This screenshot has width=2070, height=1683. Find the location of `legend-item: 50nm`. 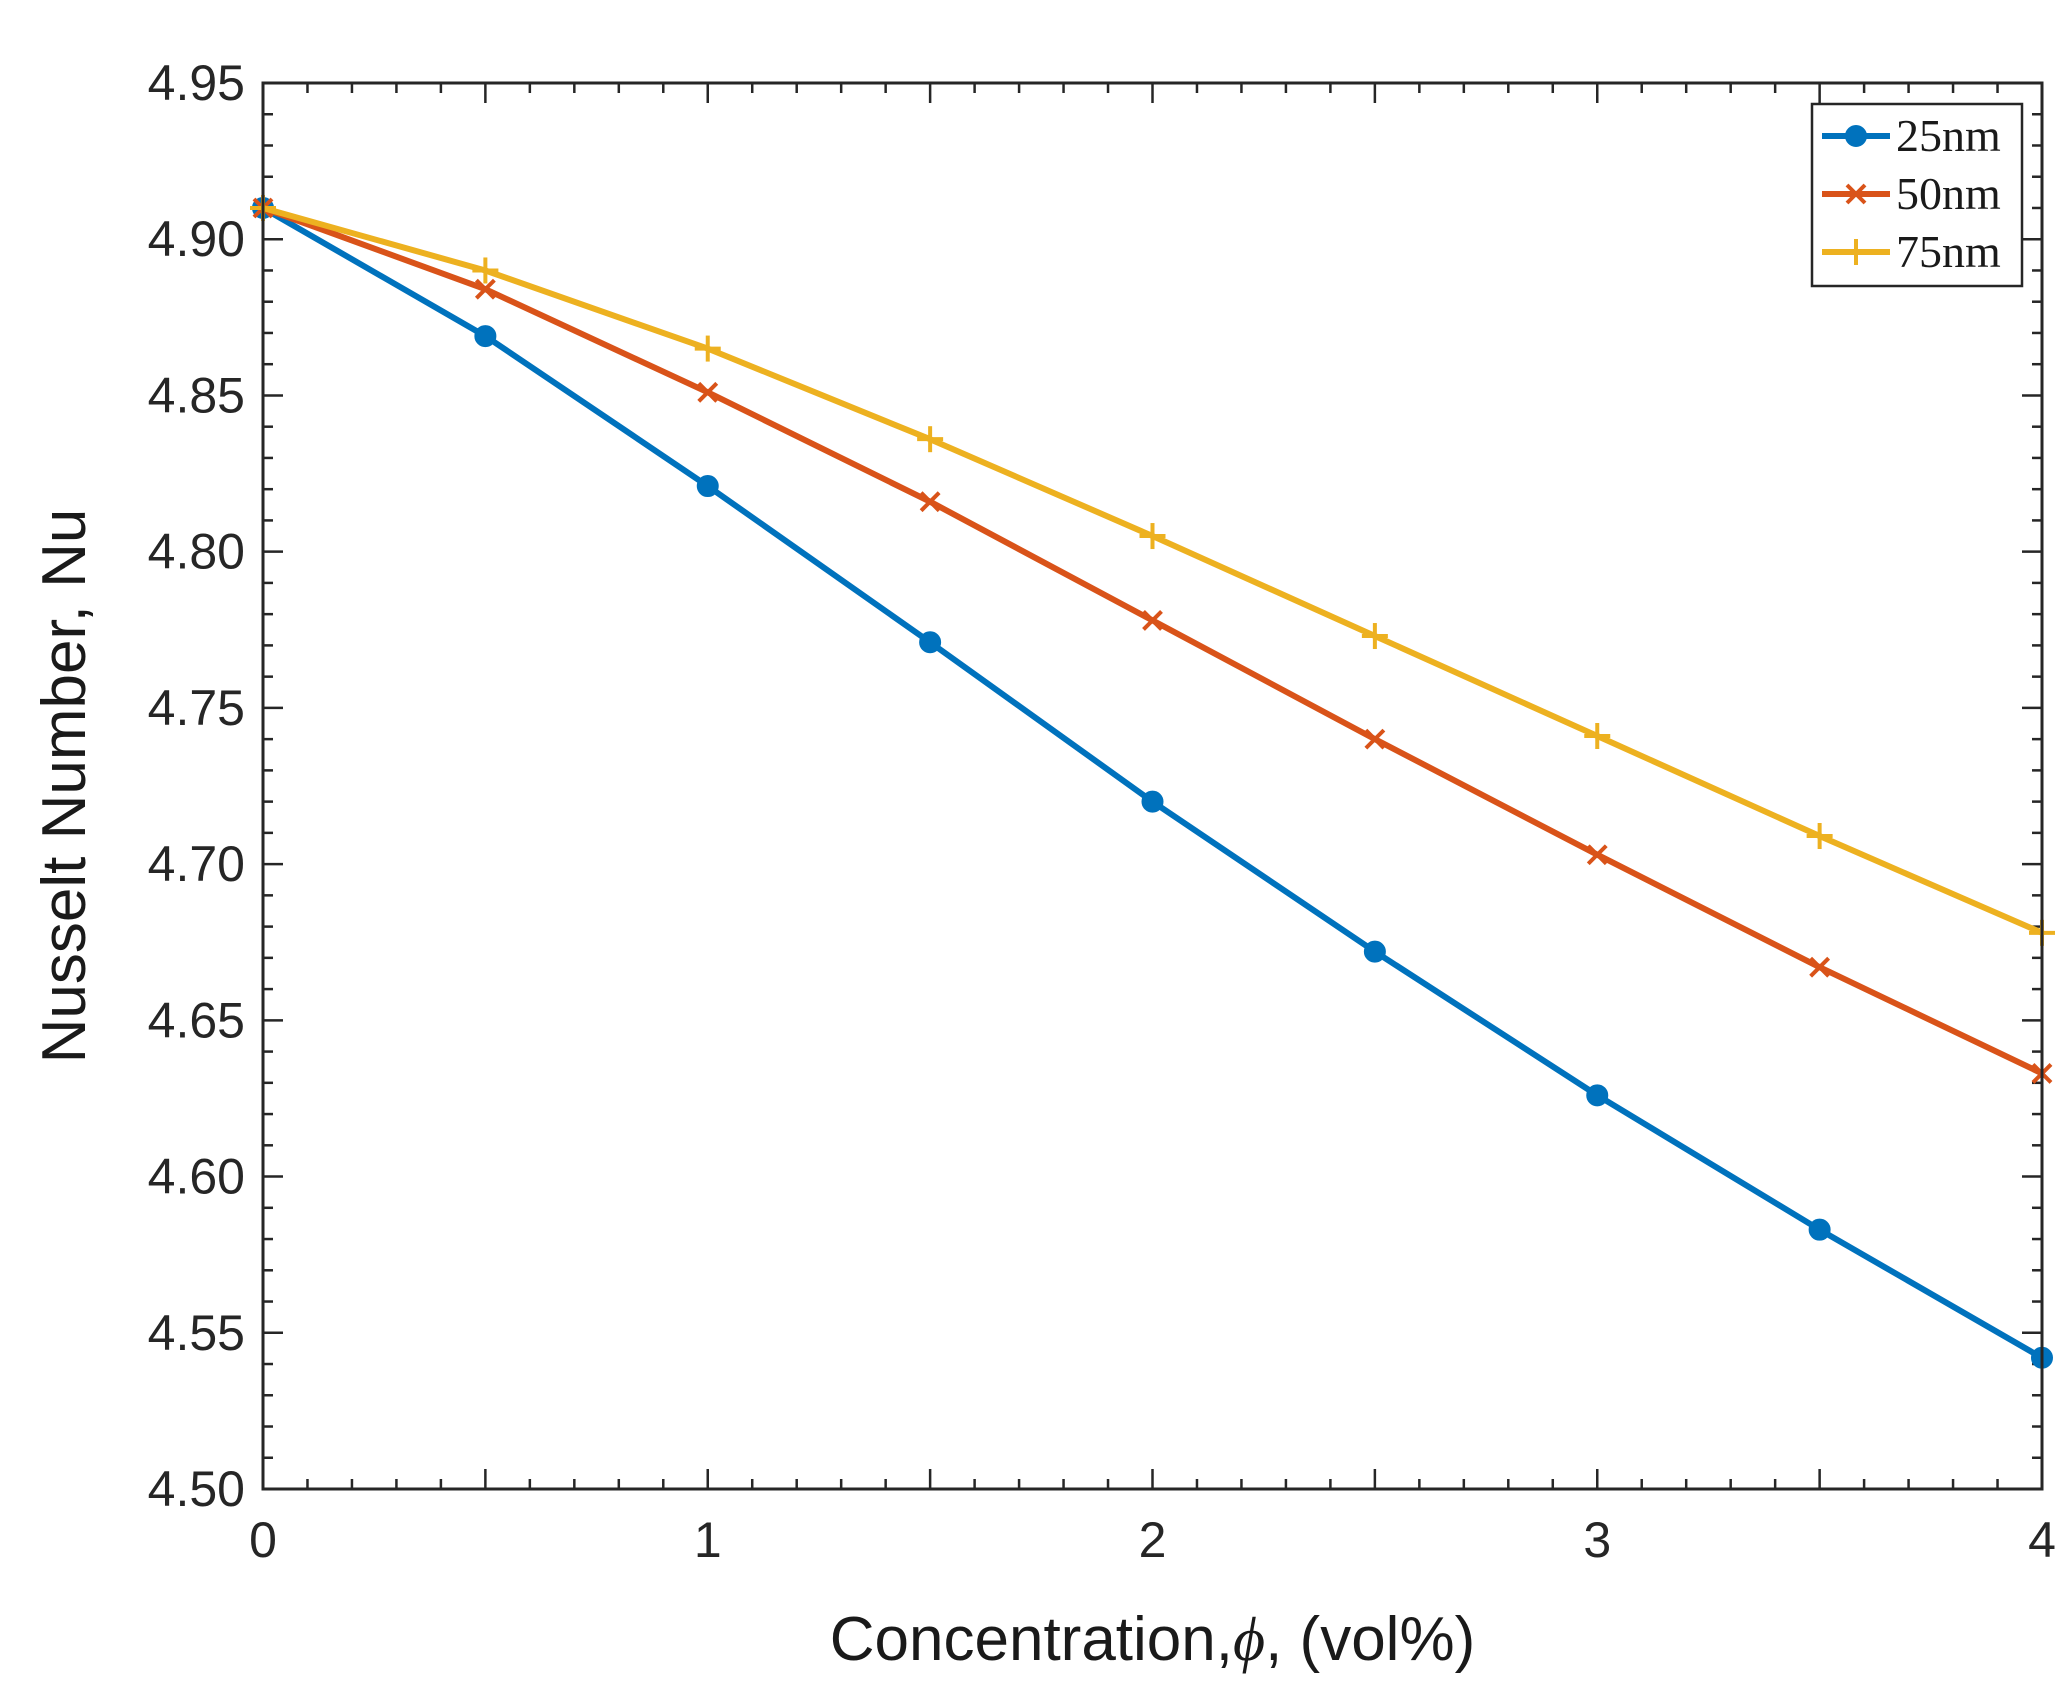

legend-item: 50nm is located at coordinates (1911, 193).